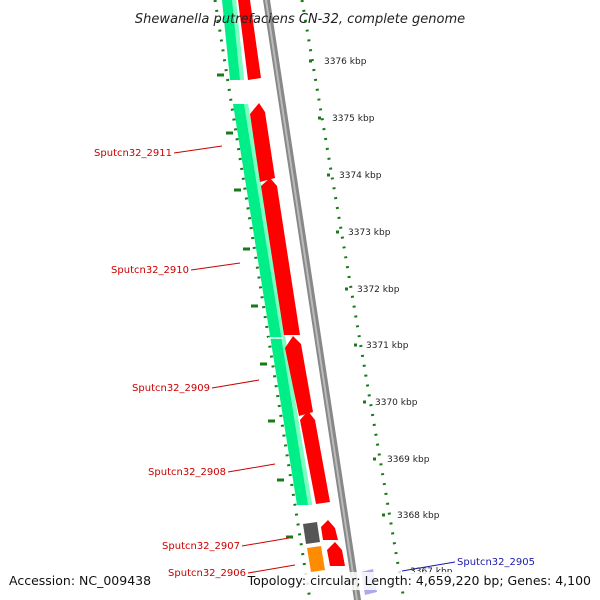  Describe the element at coordinates (187, 472) in the screenshot. I see `gene-label-2908: Sputcn32_2908` at that location.